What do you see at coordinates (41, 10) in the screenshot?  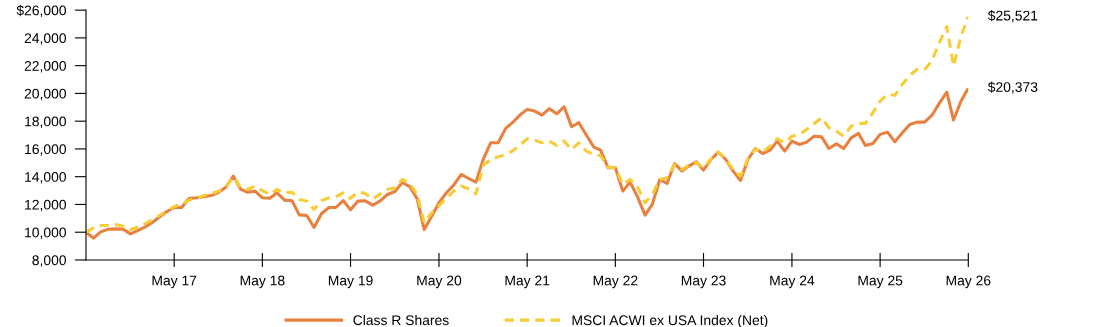 I see `y-tick-label: $26,000` at bounding box center [41, 10].